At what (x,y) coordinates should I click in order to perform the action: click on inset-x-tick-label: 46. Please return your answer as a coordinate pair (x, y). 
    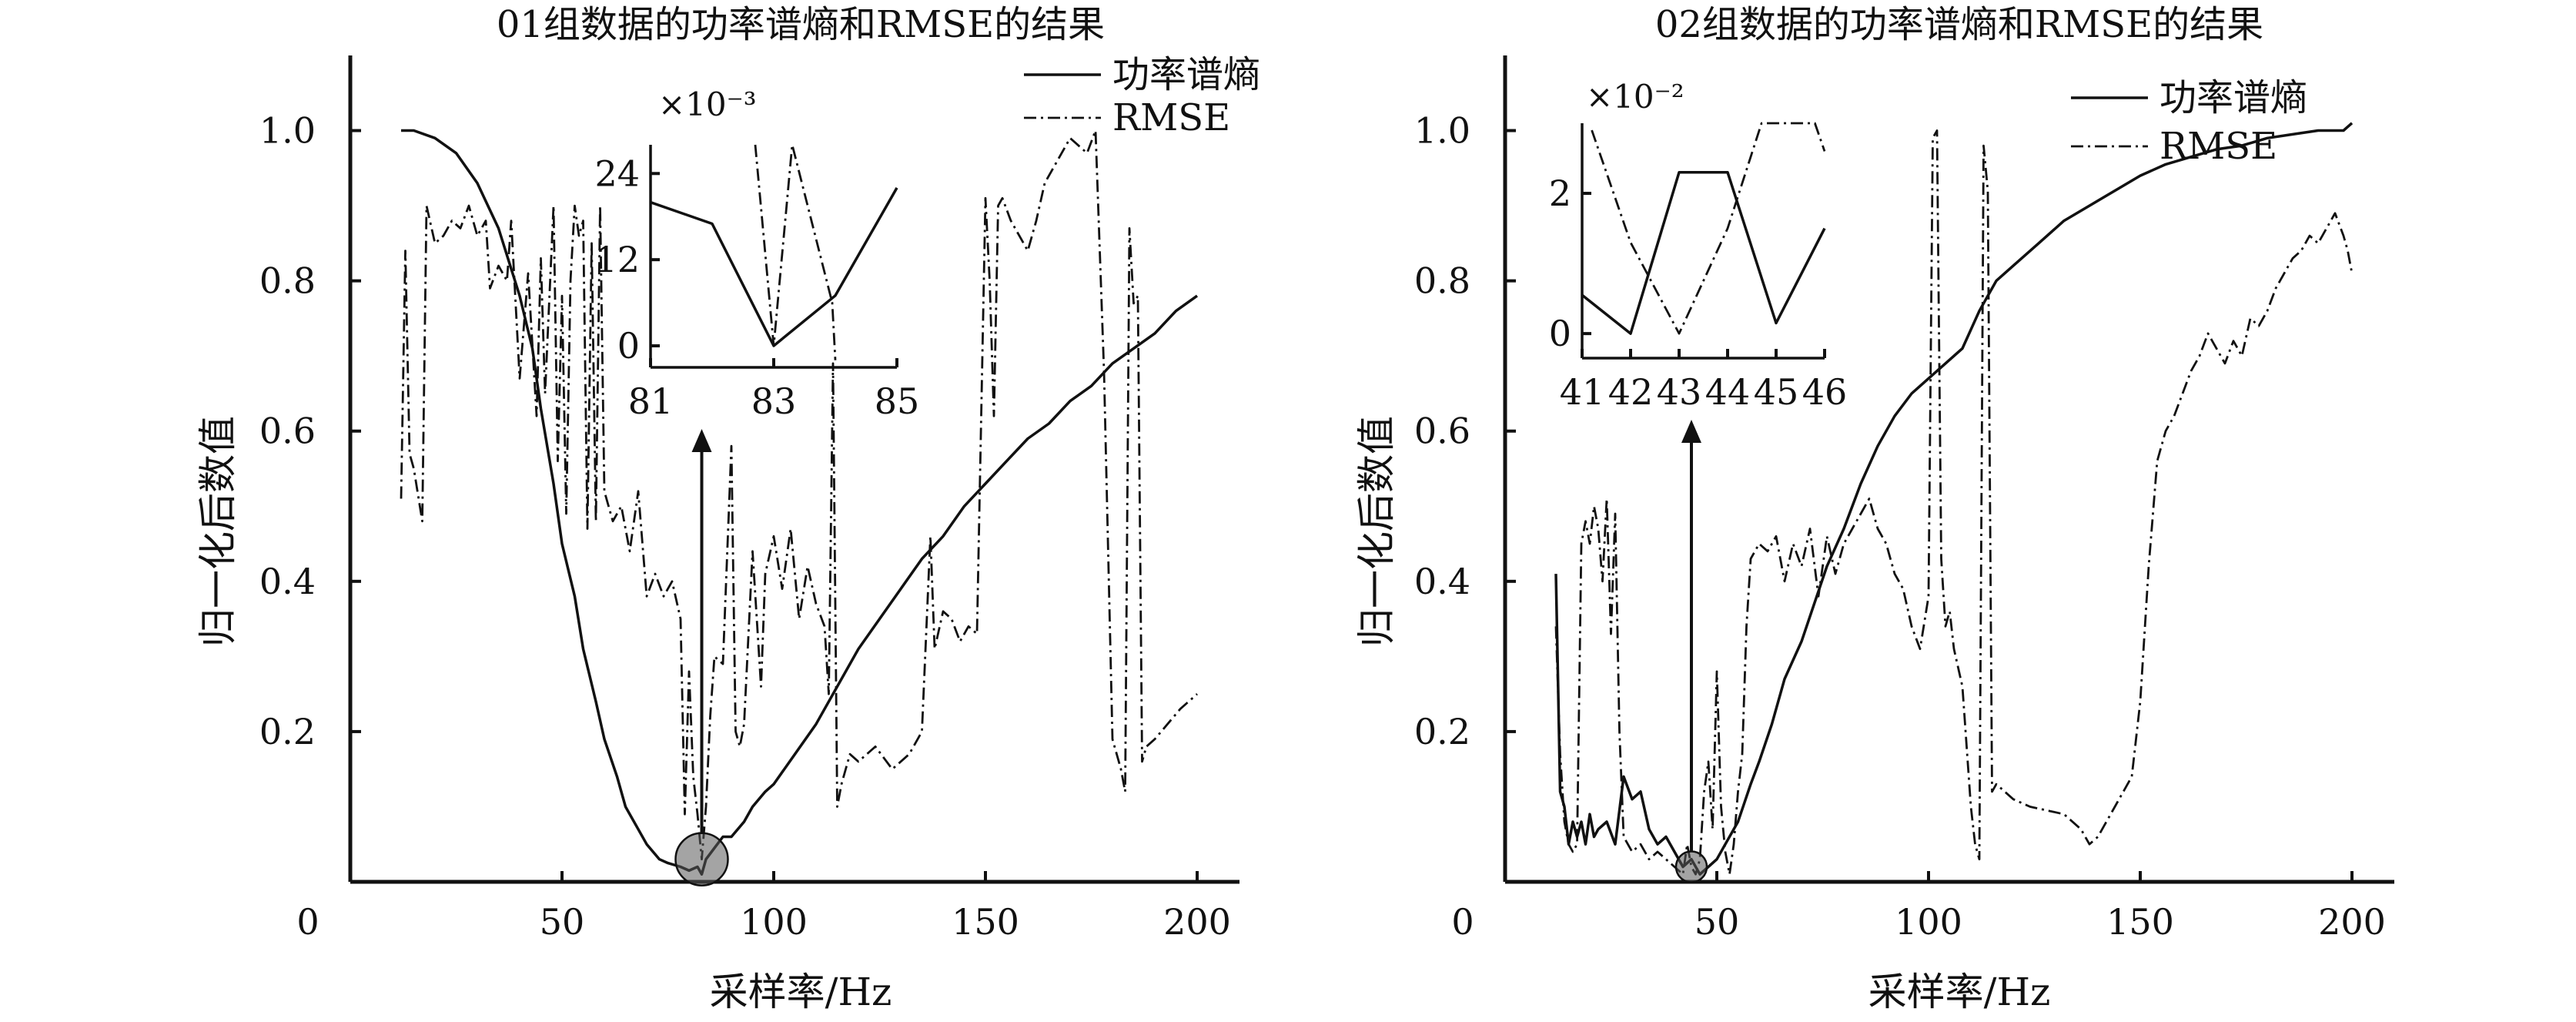
    Looking at the image, I should click on (1825, 392).